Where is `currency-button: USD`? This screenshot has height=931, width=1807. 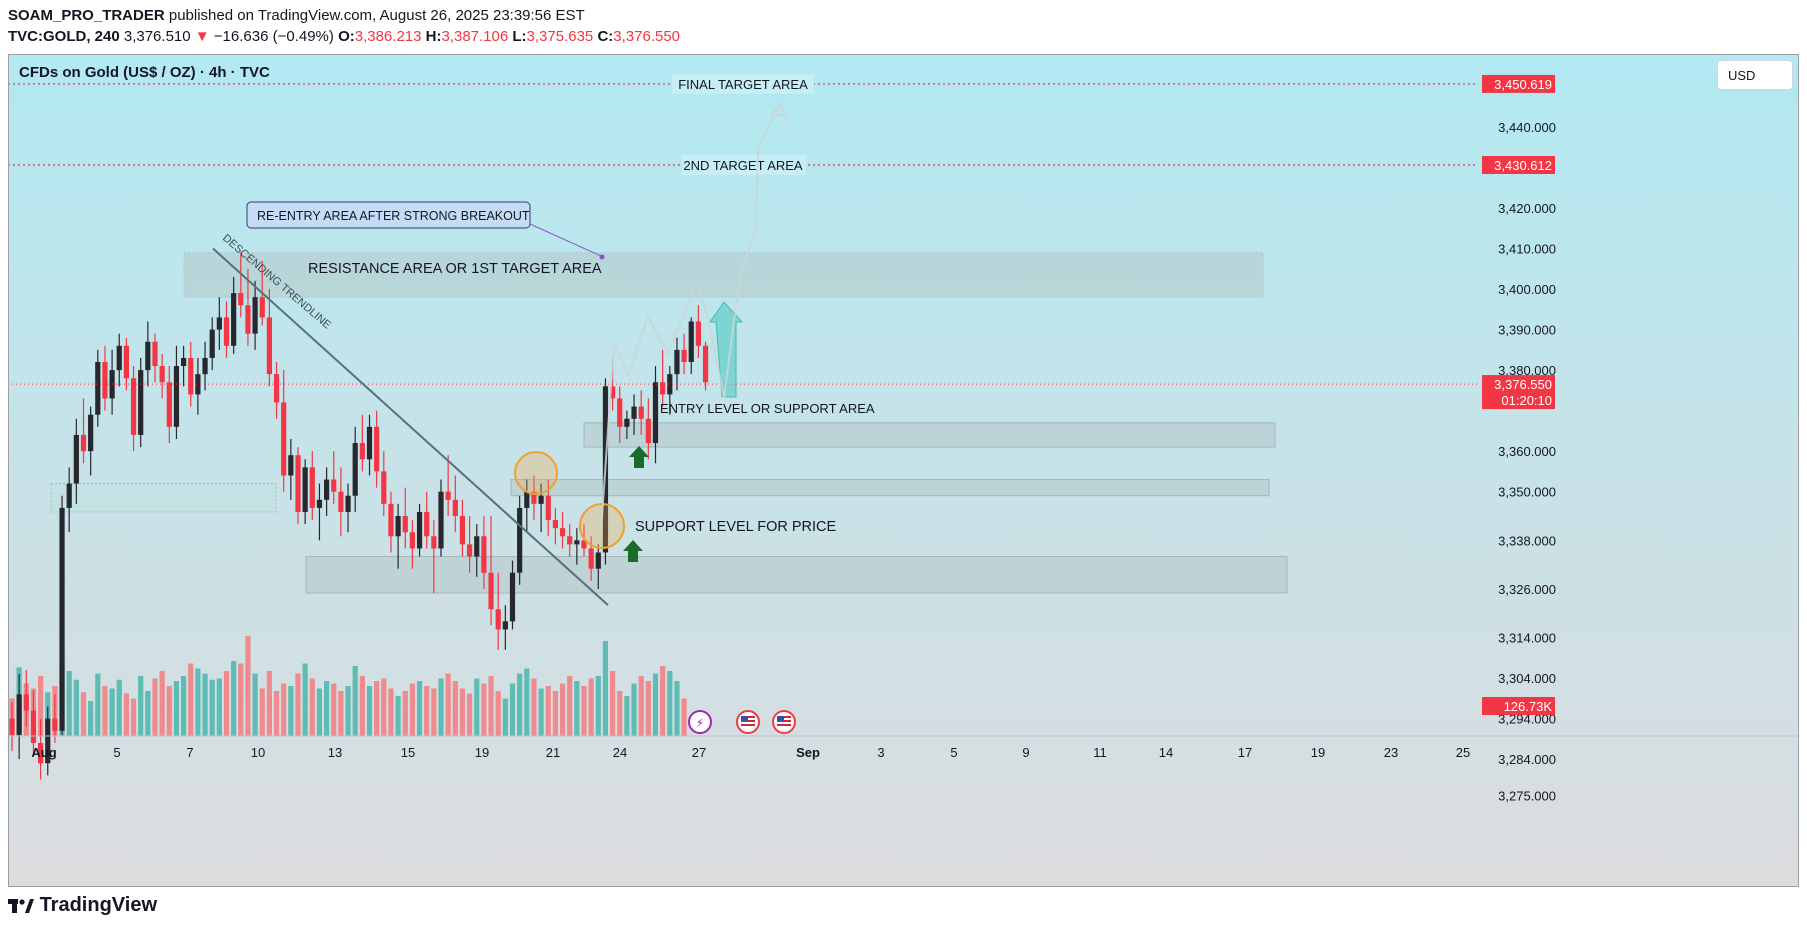 currency-button: USD is located at coordinates (1755, 75).